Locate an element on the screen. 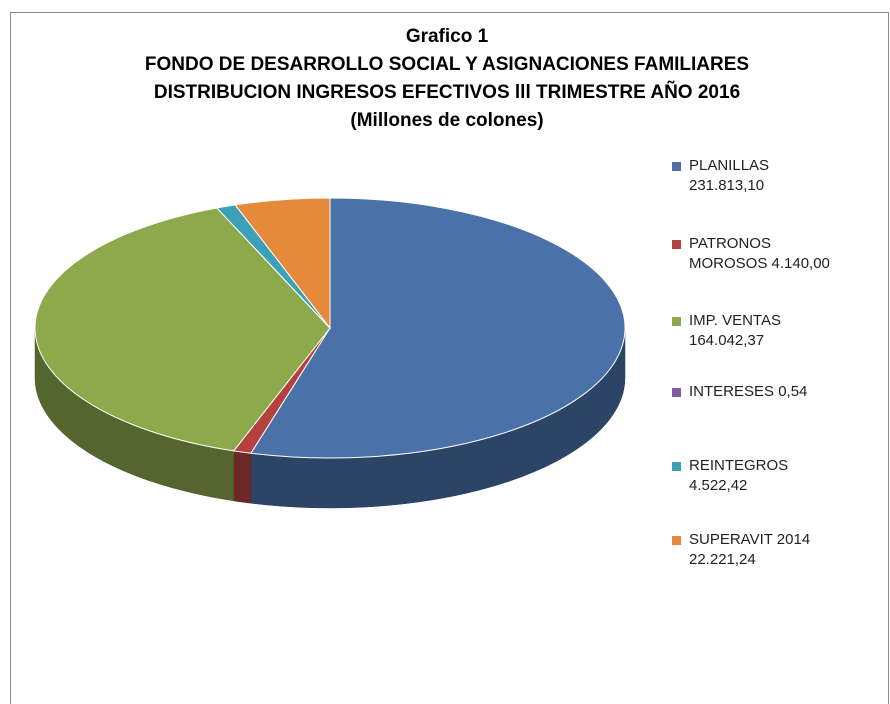  legend-item: INTERESES 0,54 is located at coordinates (755, 392).